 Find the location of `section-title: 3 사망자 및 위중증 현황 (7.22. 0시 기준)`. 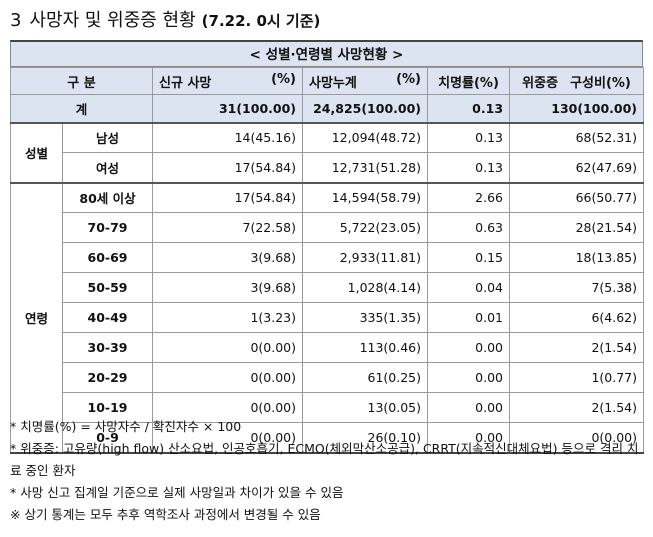

section-title: 3 사망자 및 위중증 현황 (7.22. 0시 기준) is located at coordinates (165, 21).